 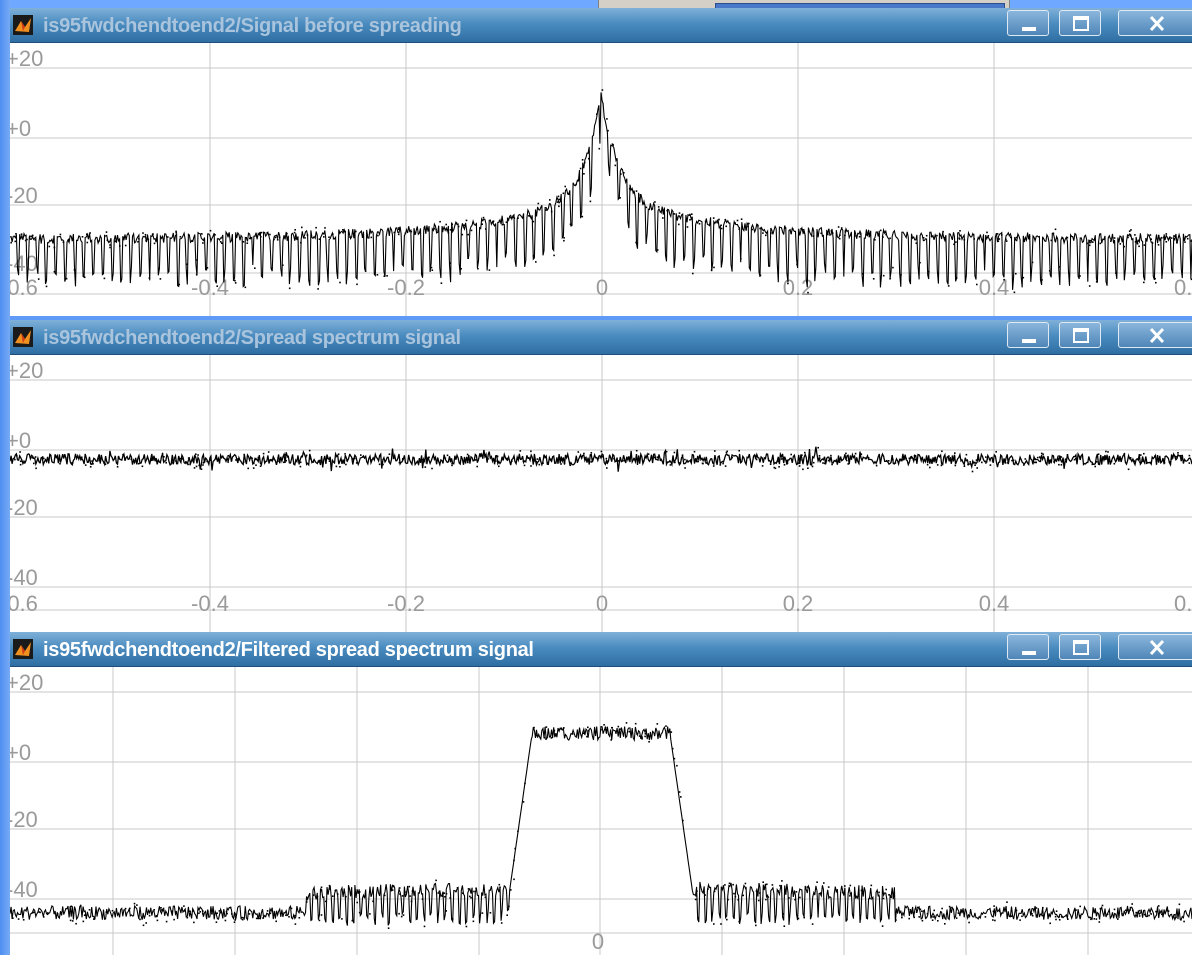 I want to click on x-tick-label: 0.4, so click(x=994, y=603).